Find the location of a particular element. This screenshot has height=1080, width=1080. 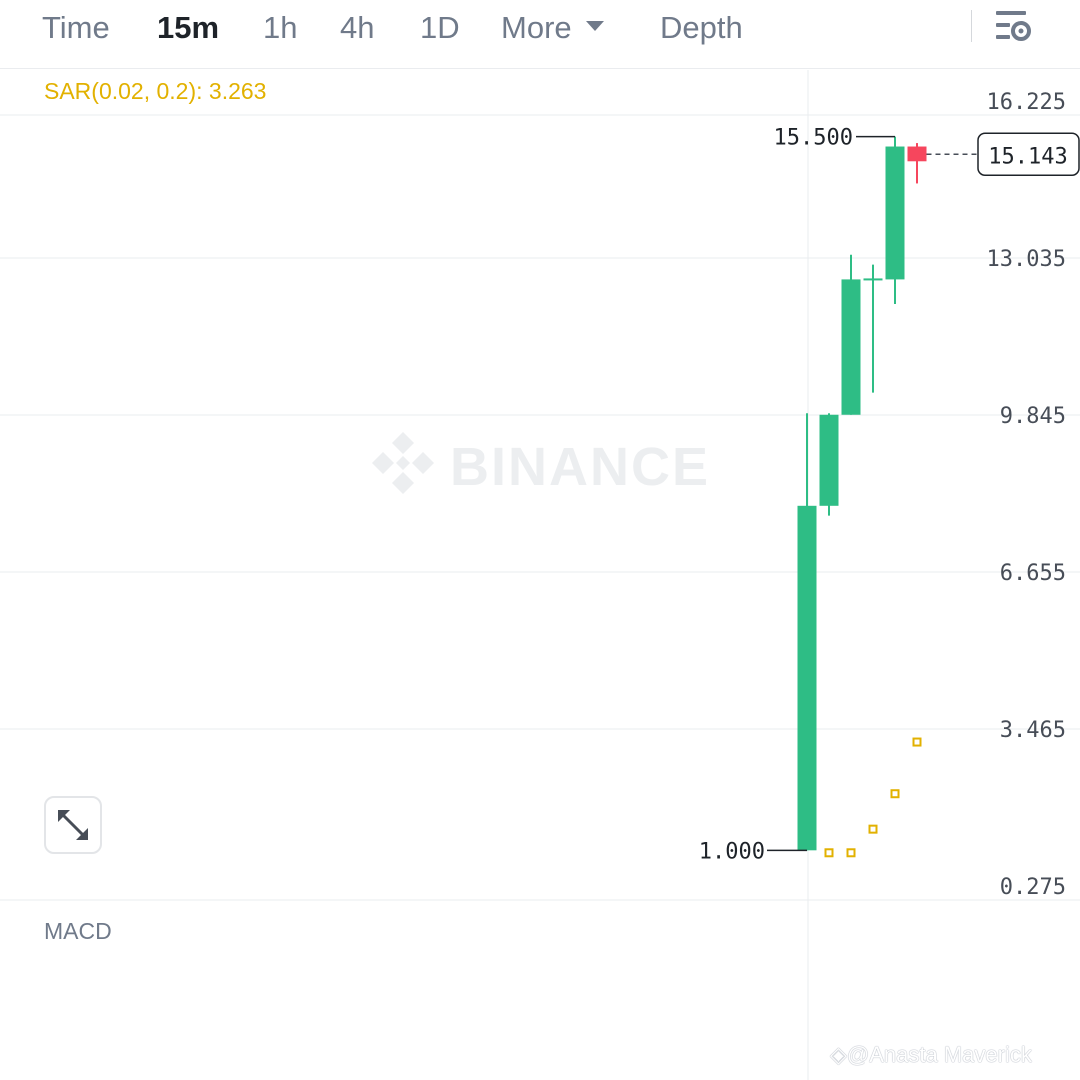

expand-button is located at coordinates (73, 825).